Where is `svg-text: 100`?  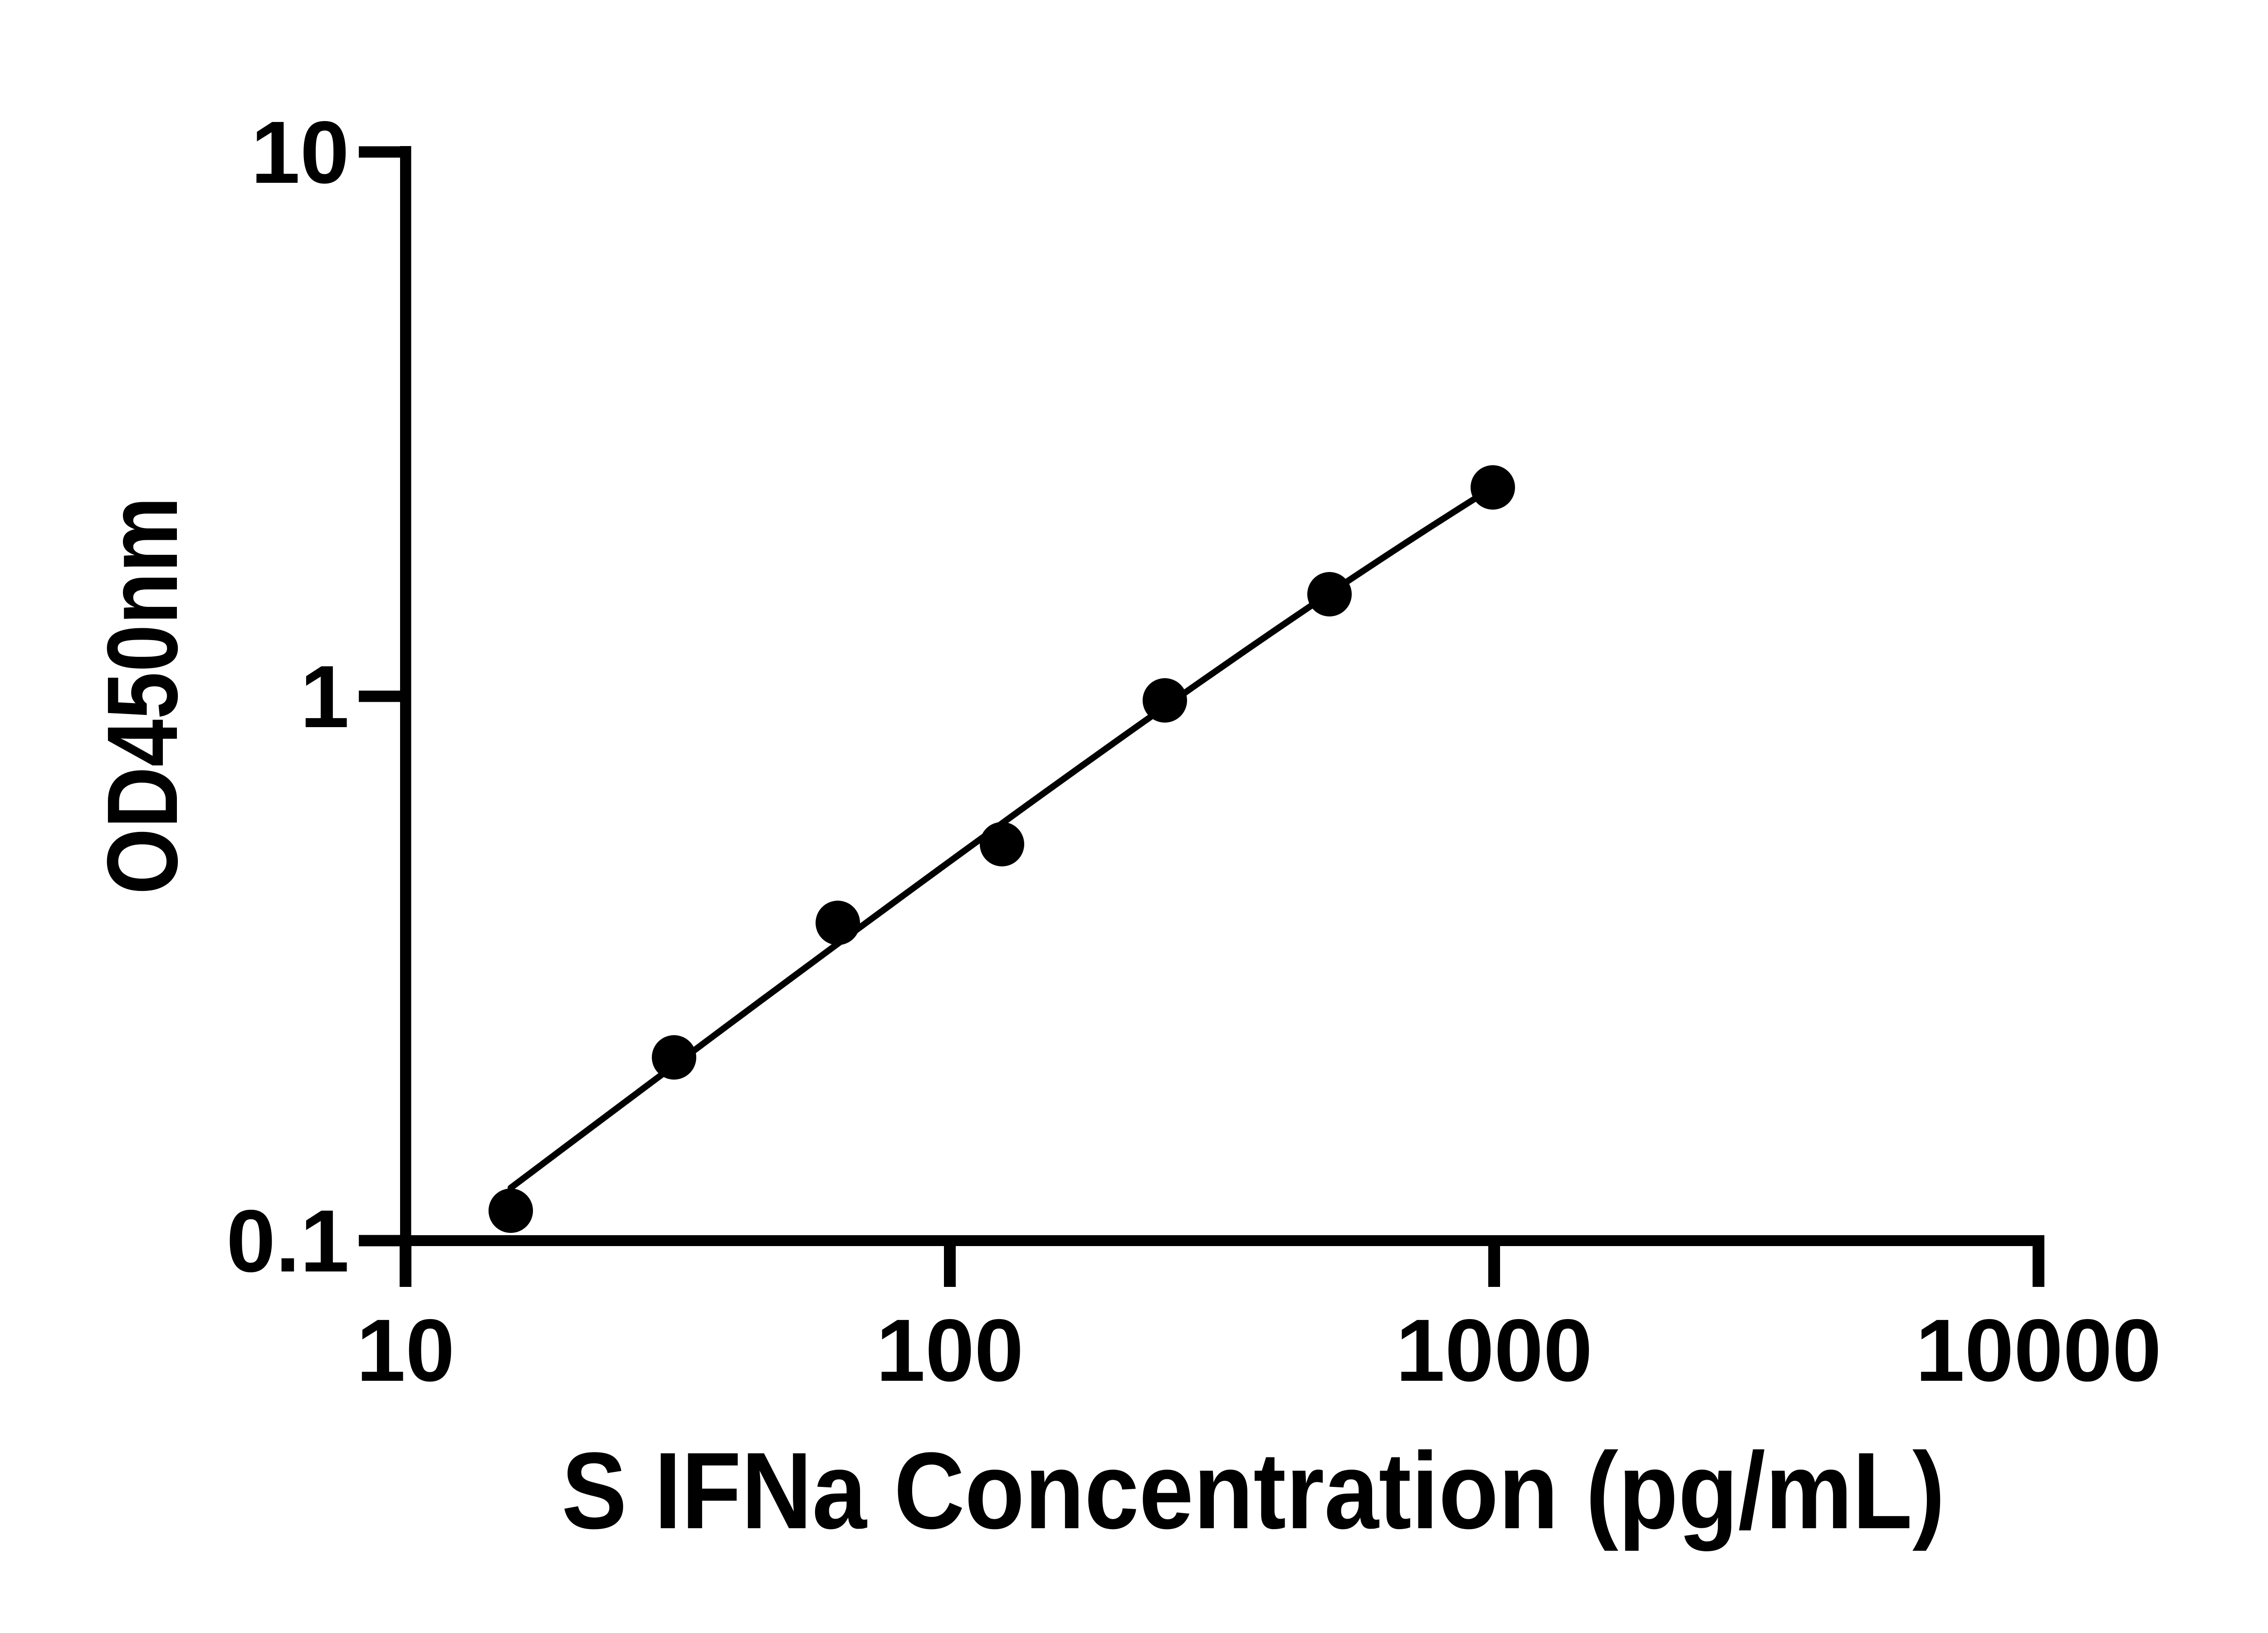 svg-text: 100 is located at coordinates (950, 1350).